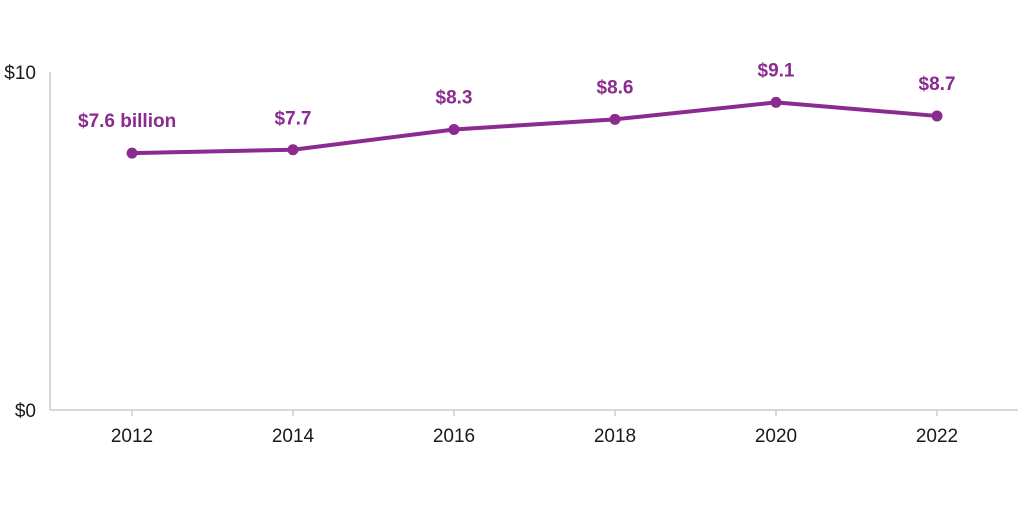  I want to click on y-tick-label: $0, so click(25, 411).